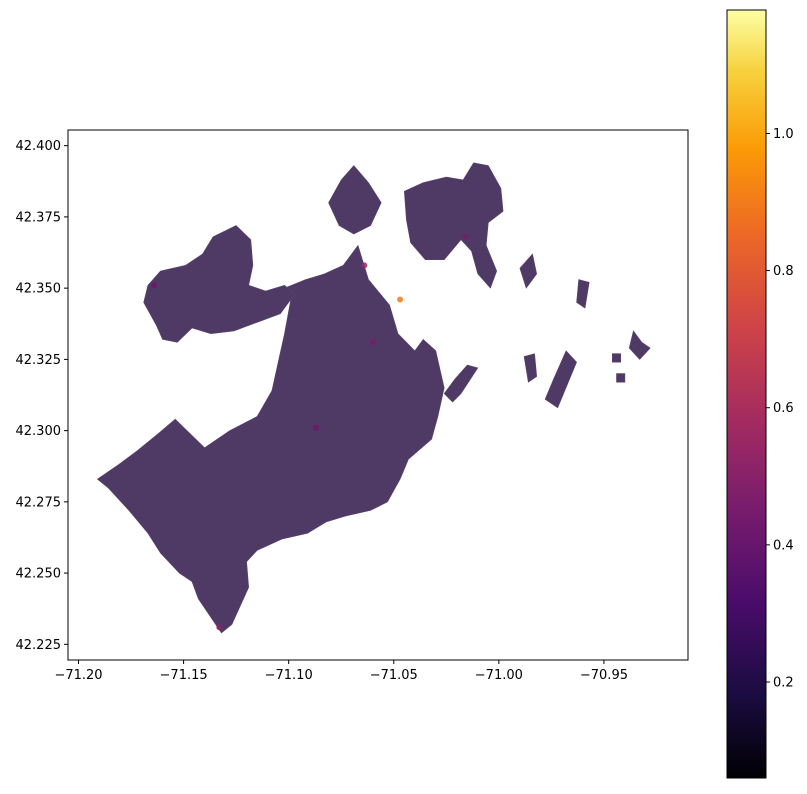  What do you see at coordinates (355, 200) in the screenshot?
I see `region-charlestown` at bounding box center [355, 200].